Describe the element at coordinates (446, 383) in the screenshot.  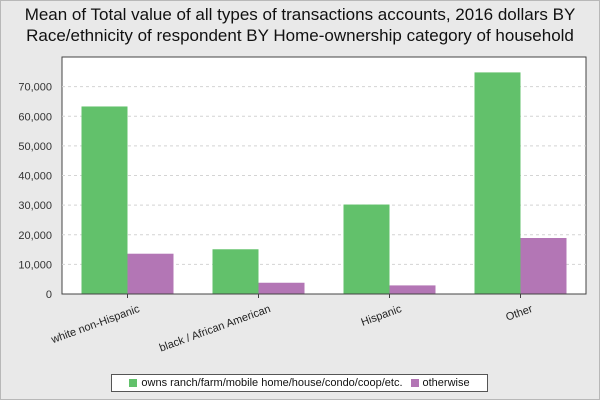
I see `legend-label-otherwise: otherwise` at that location.